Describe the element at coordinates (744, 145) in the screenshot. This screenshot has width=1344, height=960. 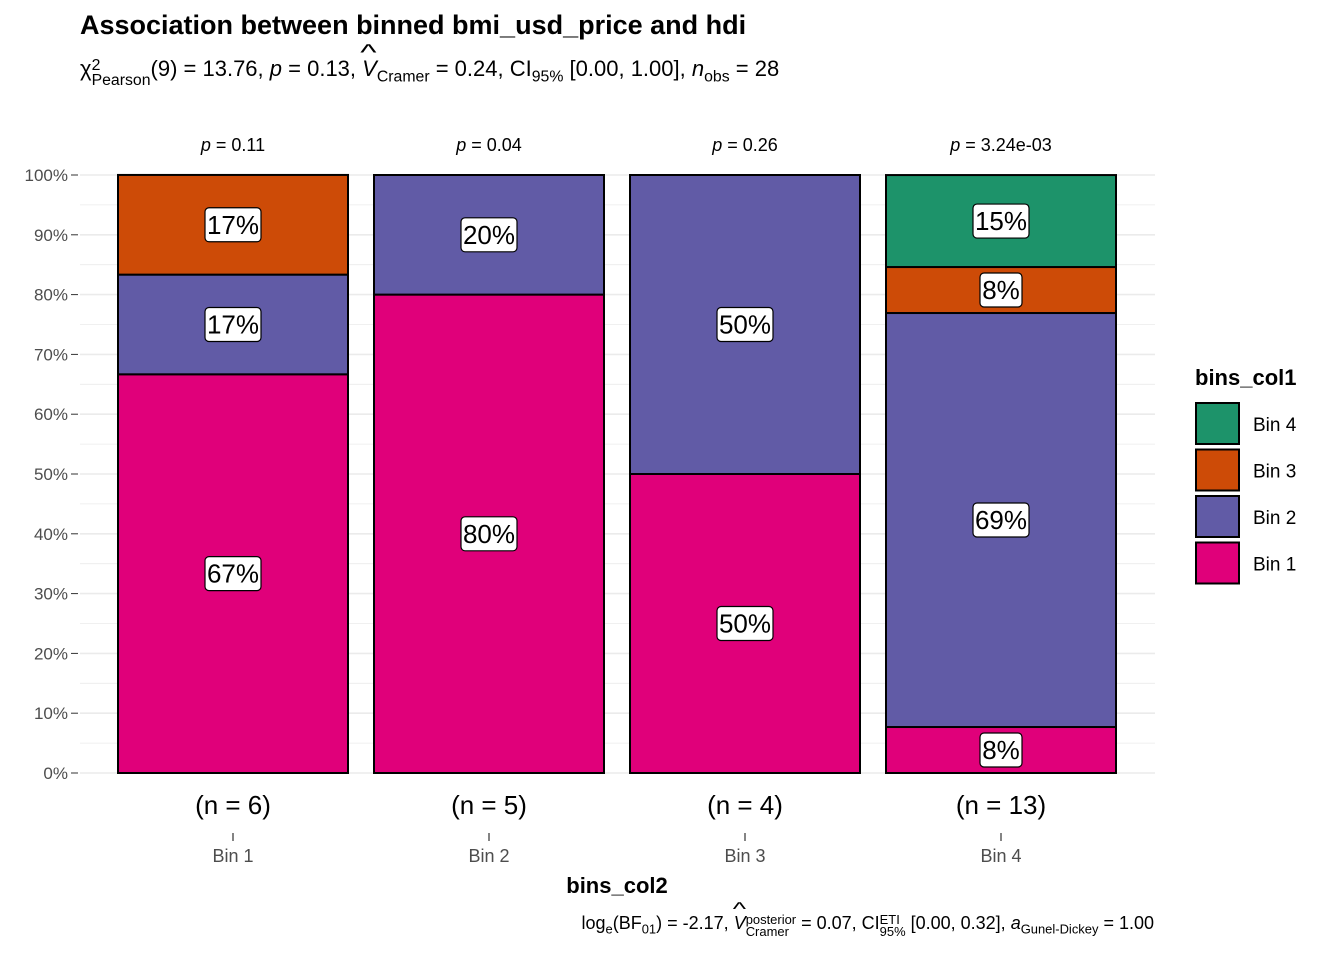
I see `p-value-label: p = 0.26` at that location.